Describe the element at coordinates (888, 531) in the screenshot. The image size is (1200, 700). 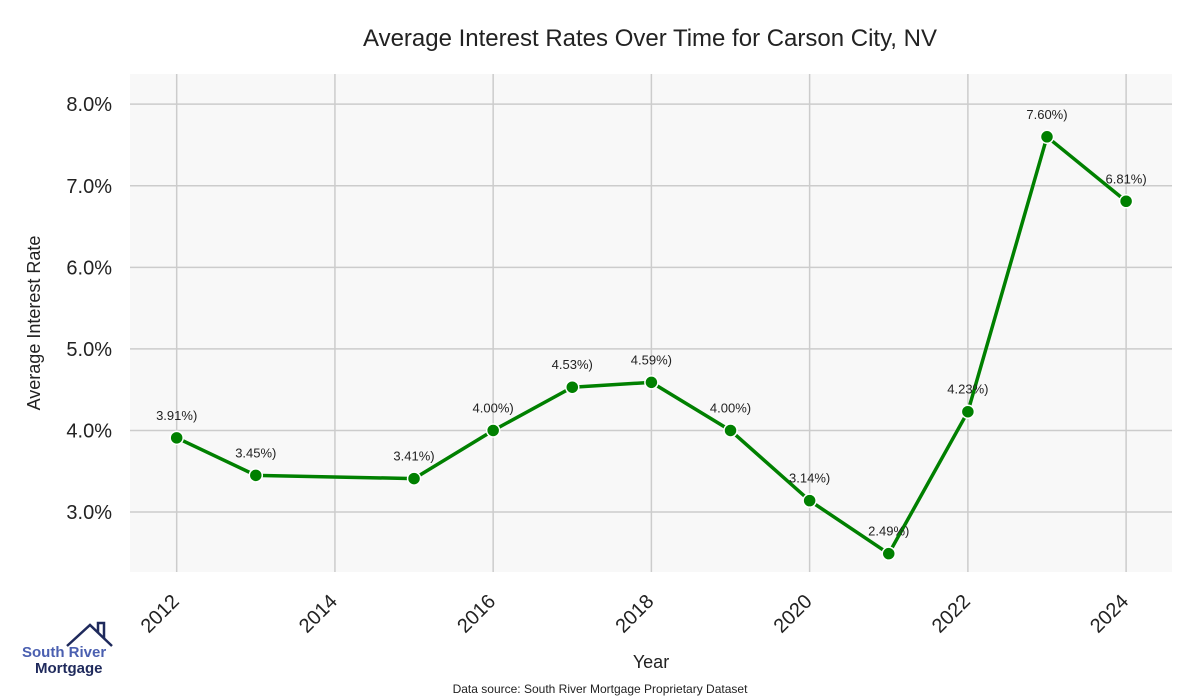
I see `data-label: 2.49%)` at that location.